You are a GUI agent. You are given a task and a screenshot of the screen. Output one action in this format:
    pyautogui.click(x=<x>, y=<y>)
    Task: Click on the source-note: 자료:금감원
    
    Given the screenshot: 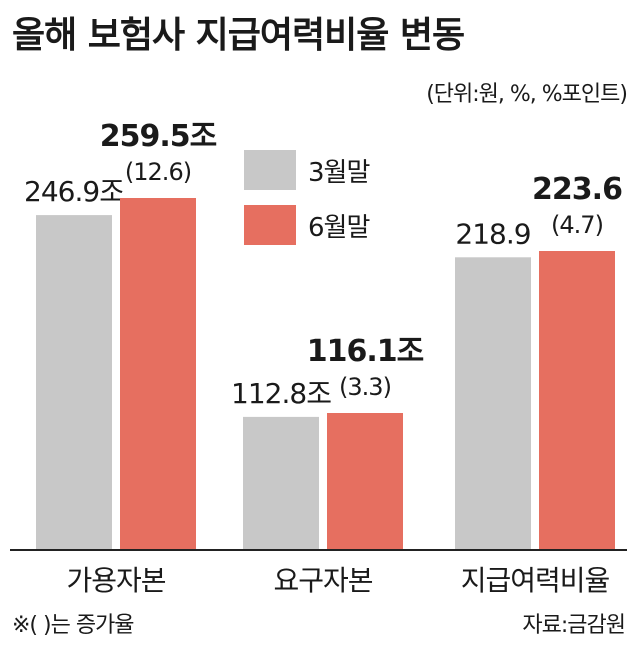 What is the action you would take?
    pyautogui.click(x=574, y=625)
    